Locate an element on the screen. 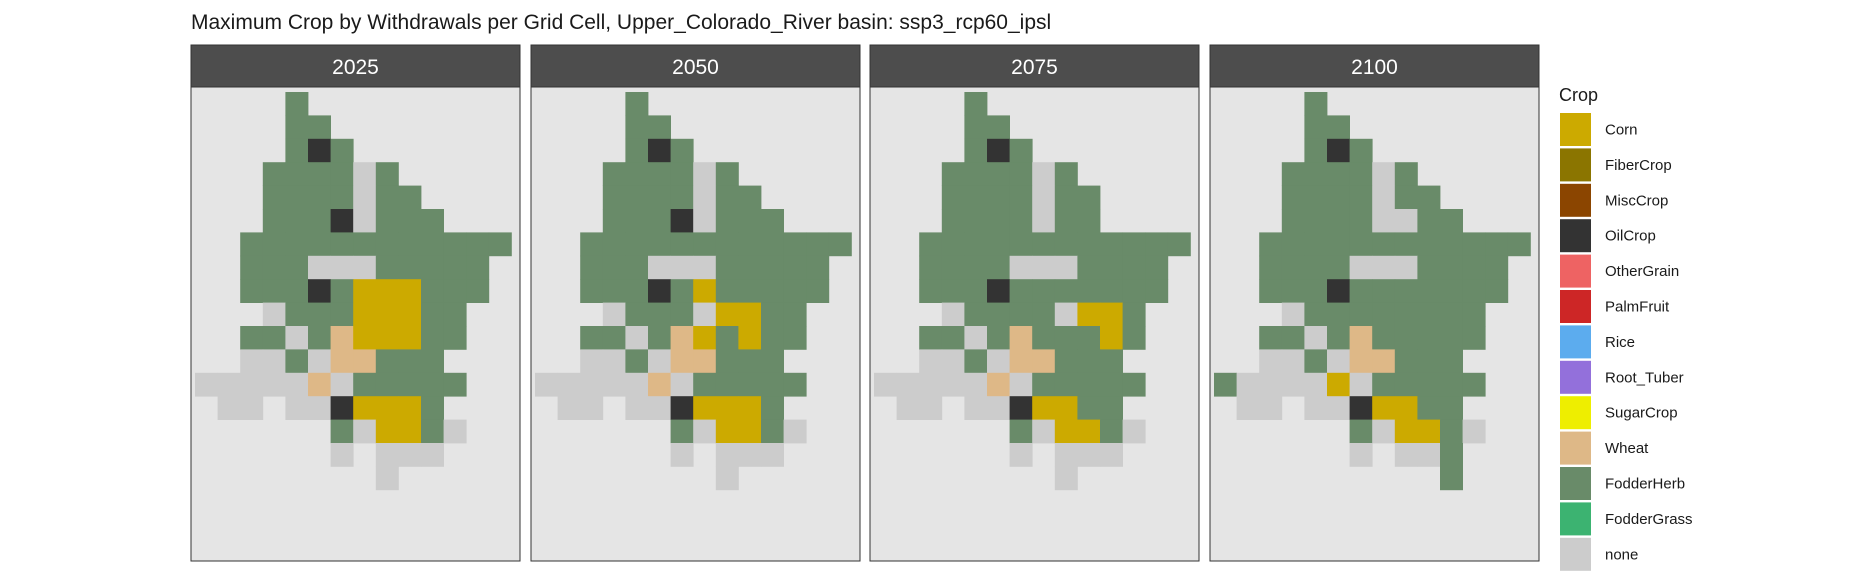 The height and width of the screenshot is (576, 1872). strip-background is located at coordinates (1034, 66).